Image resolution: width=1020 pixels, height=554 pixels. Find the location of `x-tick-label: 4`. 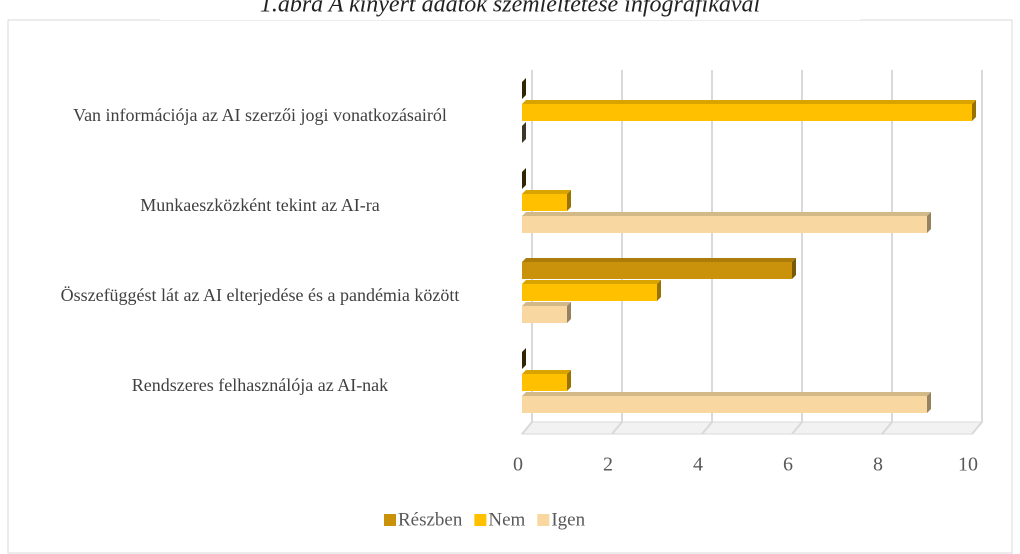

x-tick-label: 4 is located at coordinates (698, 465).